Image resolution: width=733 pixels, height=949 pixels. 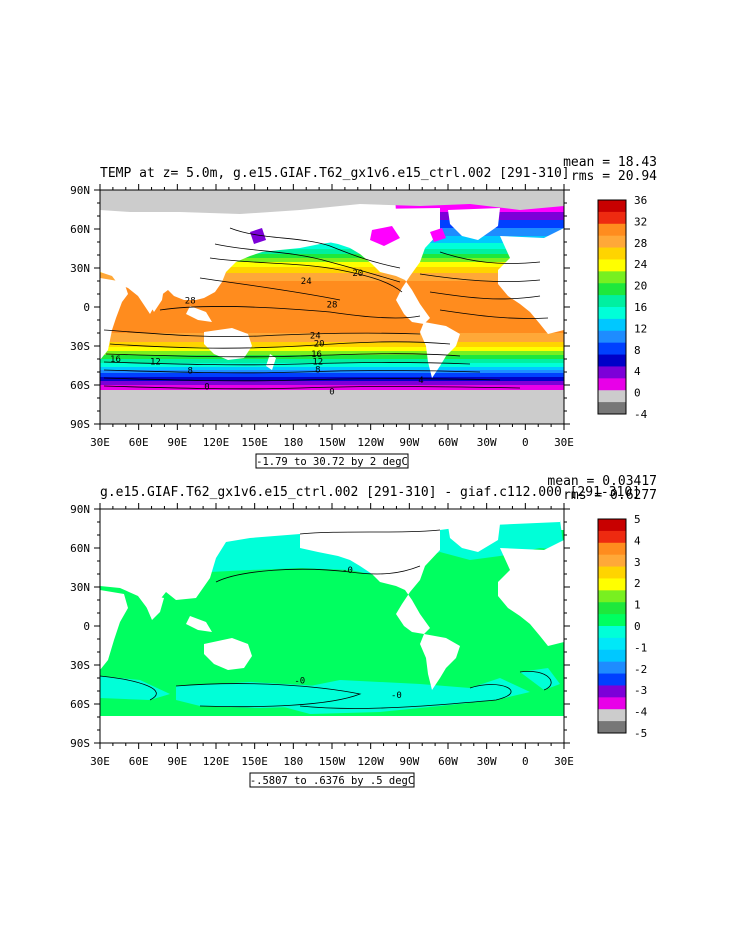 What do you see at coordinates (640, 243) in the screenshot?
I see `colorbar-label: 28` at bounding box center [640, 243].